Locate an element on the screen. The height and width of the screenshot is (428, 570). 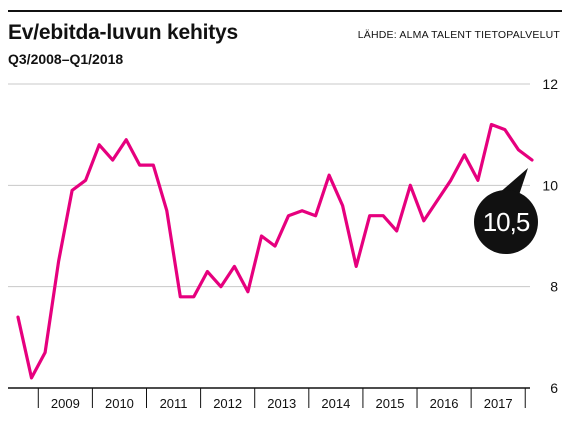
x-tick-label: 2013 is located at coordinates (281, 403).